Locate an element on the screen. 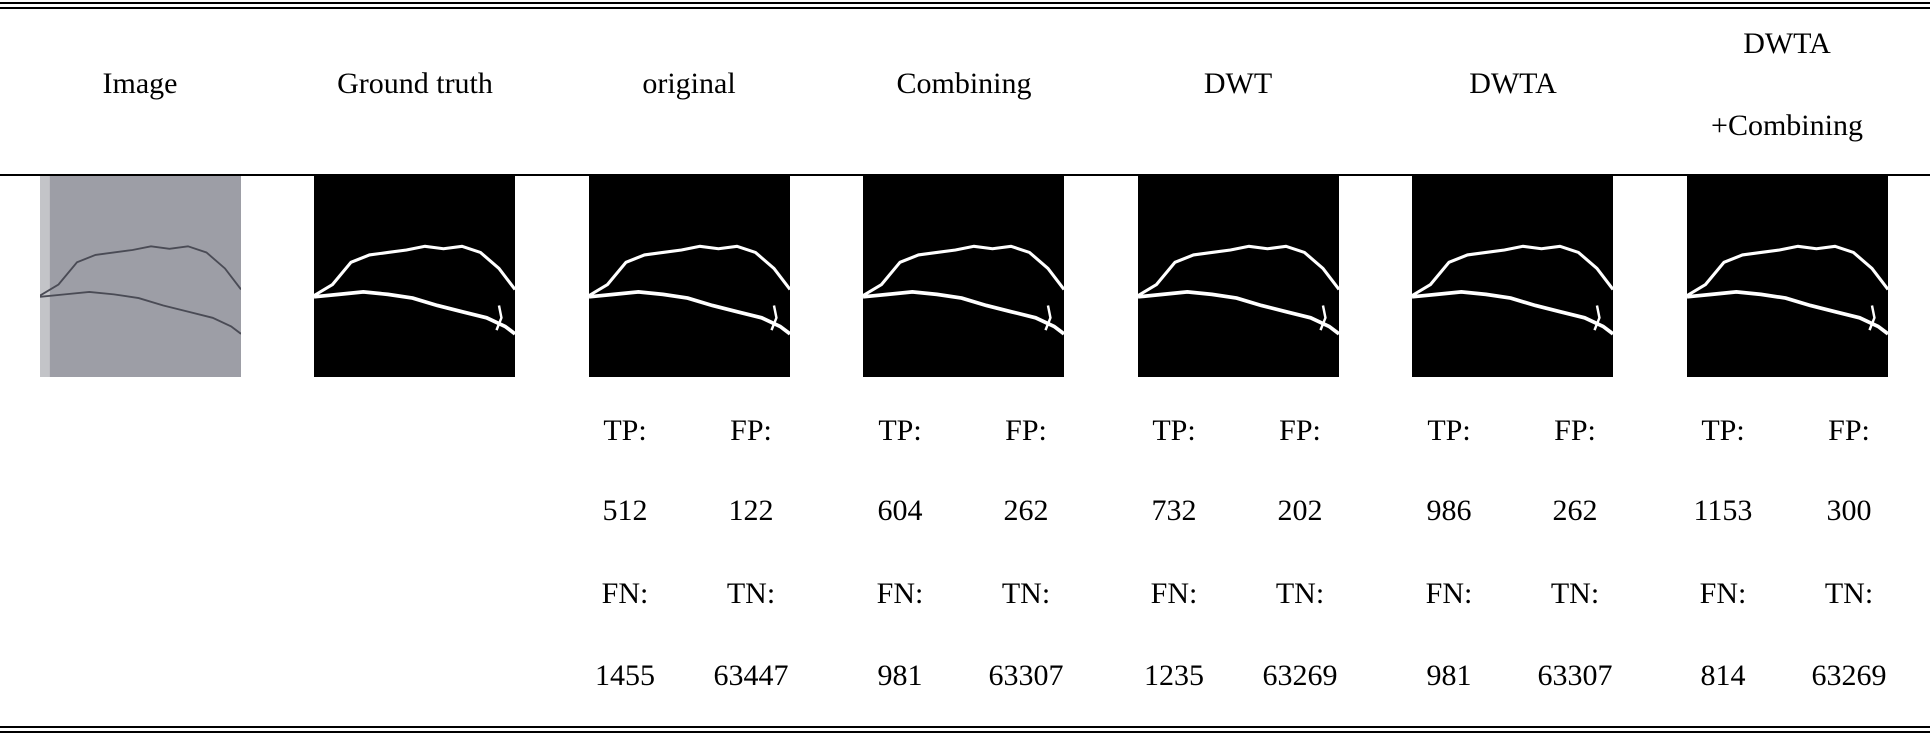 The image size is (1930, 736). column-header: Combining is located at coordinates (963, 83).